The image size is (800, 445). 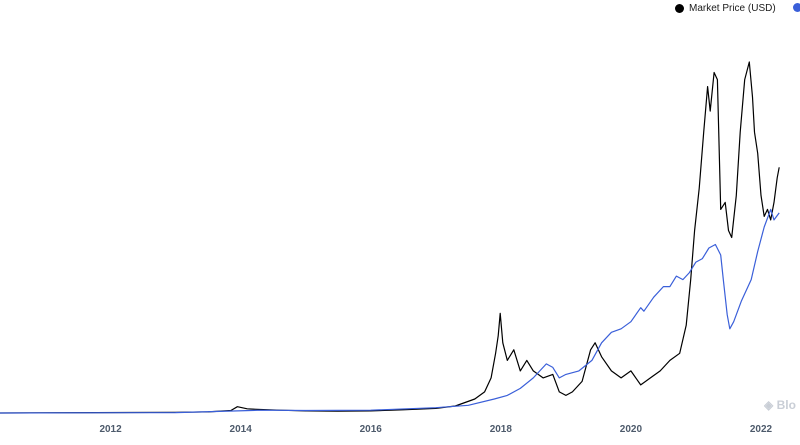 What do you see at coordinates (110, 429) in the screenshot?
I see `x-tick-label: 2012` at bounding box center [110, 429].